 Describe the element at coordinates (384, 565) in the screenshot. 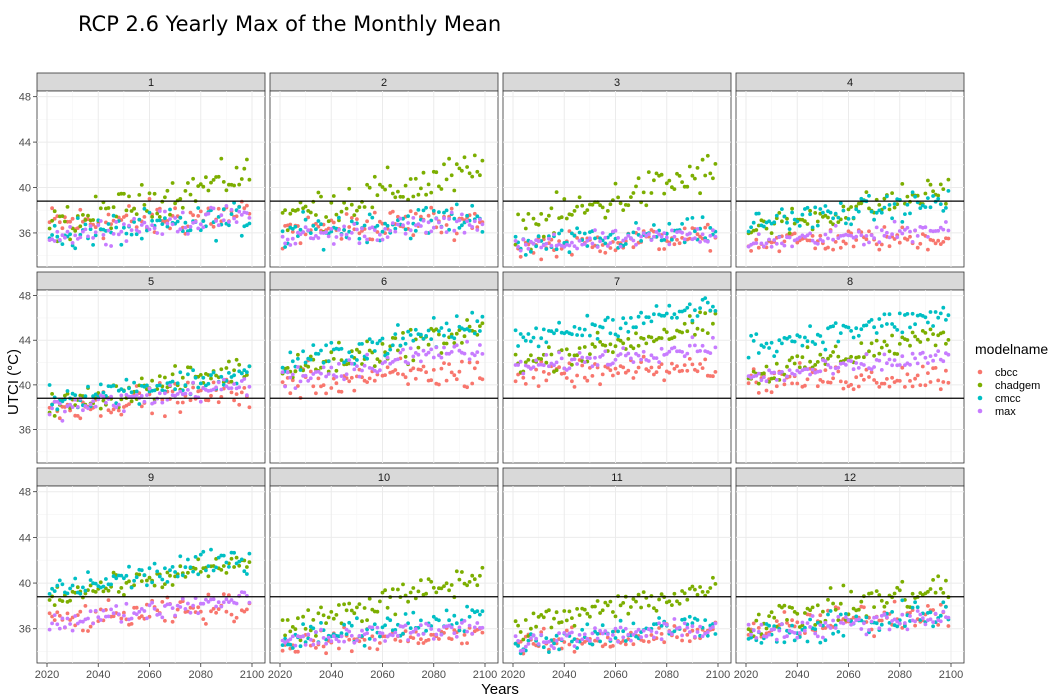

I see `facet-panel-10: 10` at that location.